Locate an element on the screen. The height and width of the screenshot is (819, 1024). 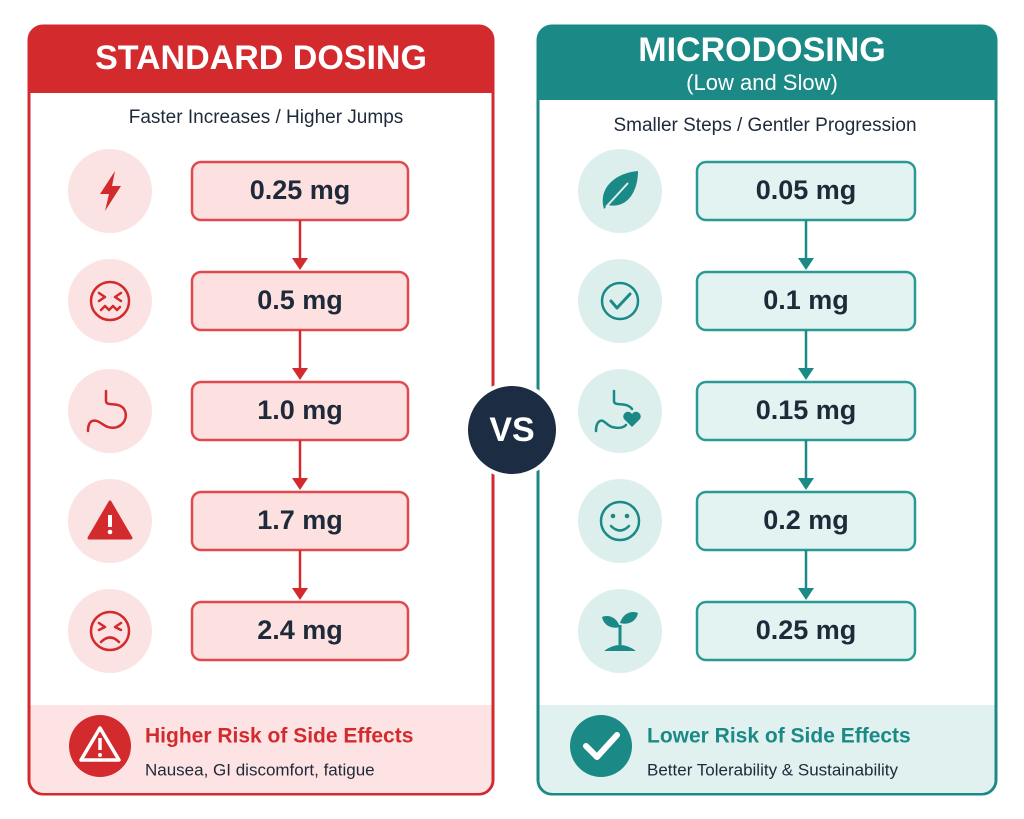
vs-badge is located at coordinates (512, 430).